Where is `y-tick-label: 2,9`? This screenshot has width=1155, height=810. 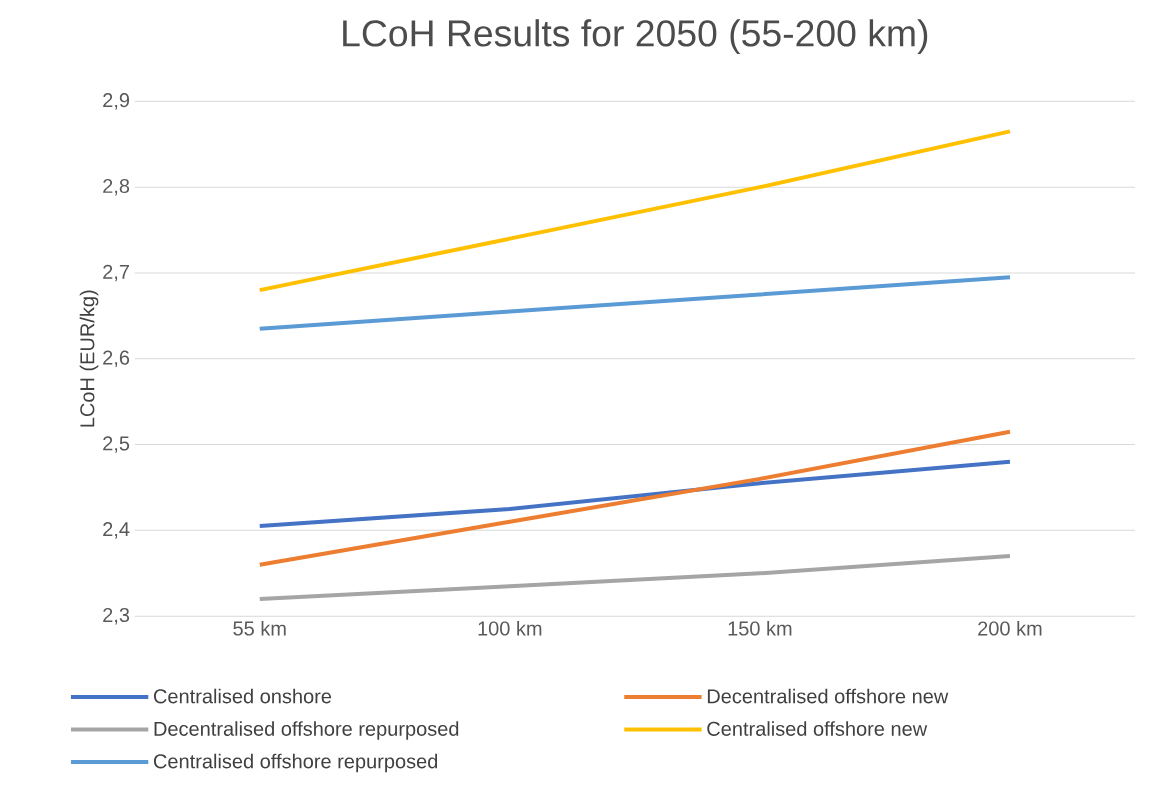
y-tick-label: 2,9 is located at coordinates (116, 101).